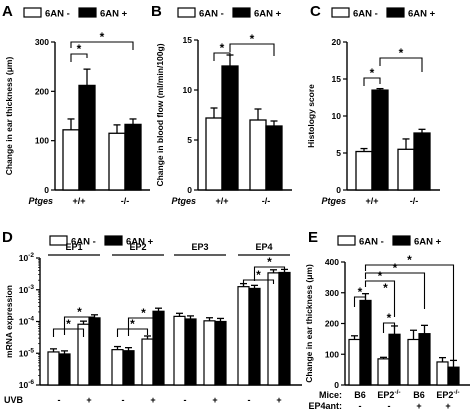 The image size is (474, 412). What do you see at coordinates (401, 53) in the screenshot?
I see `c-bracket-between-star: *` at bounding box center [401, 53].